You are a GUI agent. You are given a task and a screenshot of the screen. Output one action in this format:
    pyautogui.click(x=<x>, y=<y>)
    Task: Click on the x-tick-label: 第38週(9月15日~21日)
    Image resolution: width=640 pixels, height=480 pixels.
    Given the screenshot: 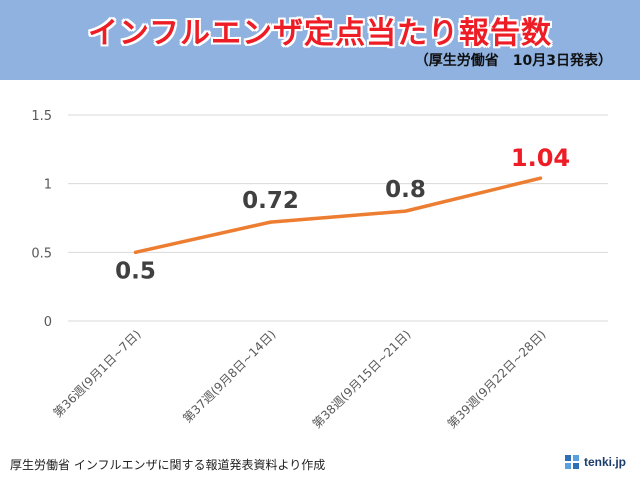 What is the action you would take?
    pyautogui.click(x=362, y=379)
    